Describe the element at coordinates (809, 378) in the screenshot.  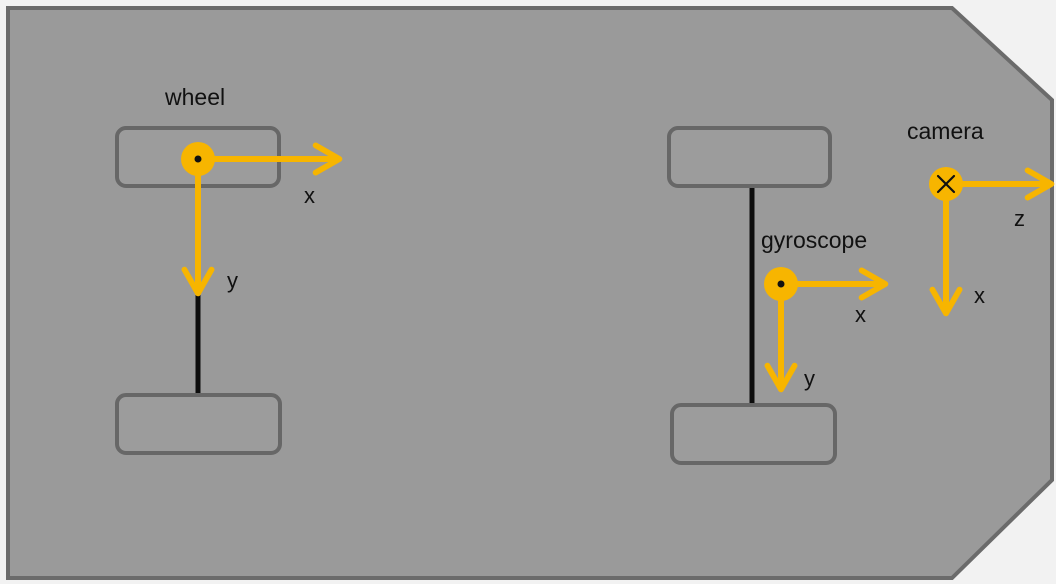
I see `gyroscope-y-axis-label: y` at that location.